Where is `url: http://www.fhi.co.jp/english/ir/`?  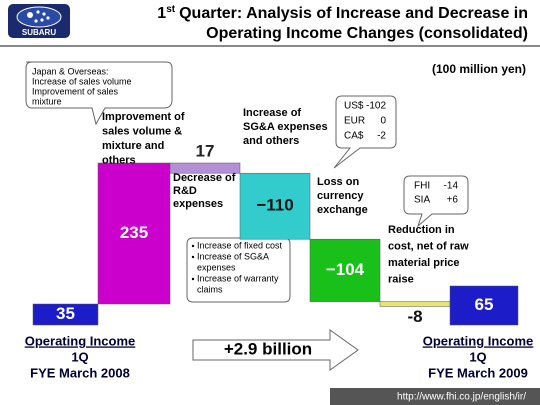
url: http://www.fhi.co.jp/english/ir/ is located at coordinates (461, 397).